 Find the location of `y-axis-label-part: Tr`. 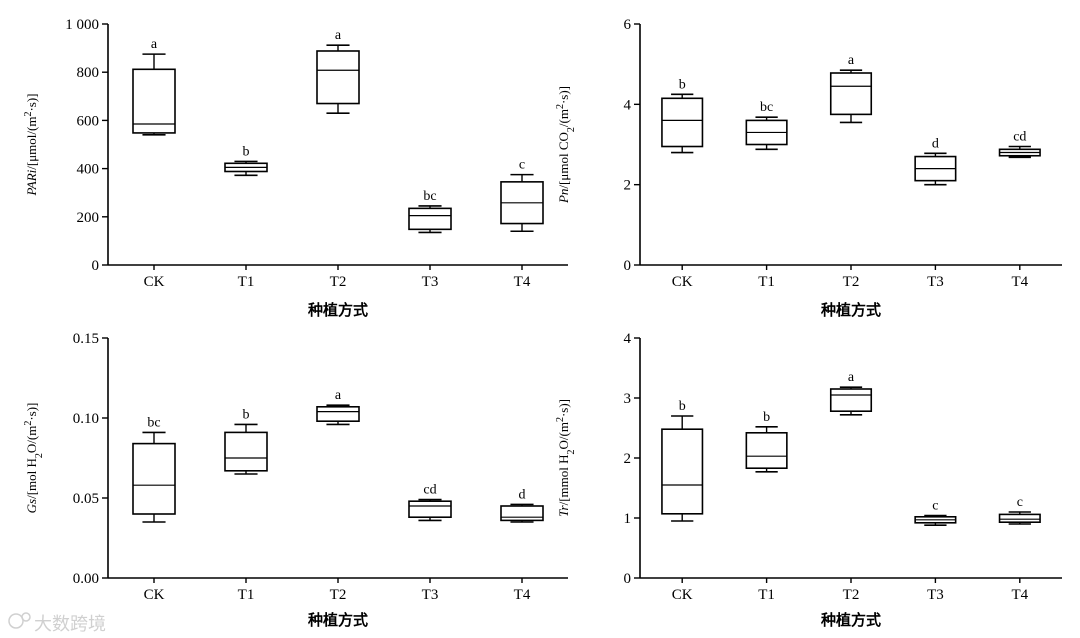

y-axis-label-part: Tr is located at coordinates (563, 510).